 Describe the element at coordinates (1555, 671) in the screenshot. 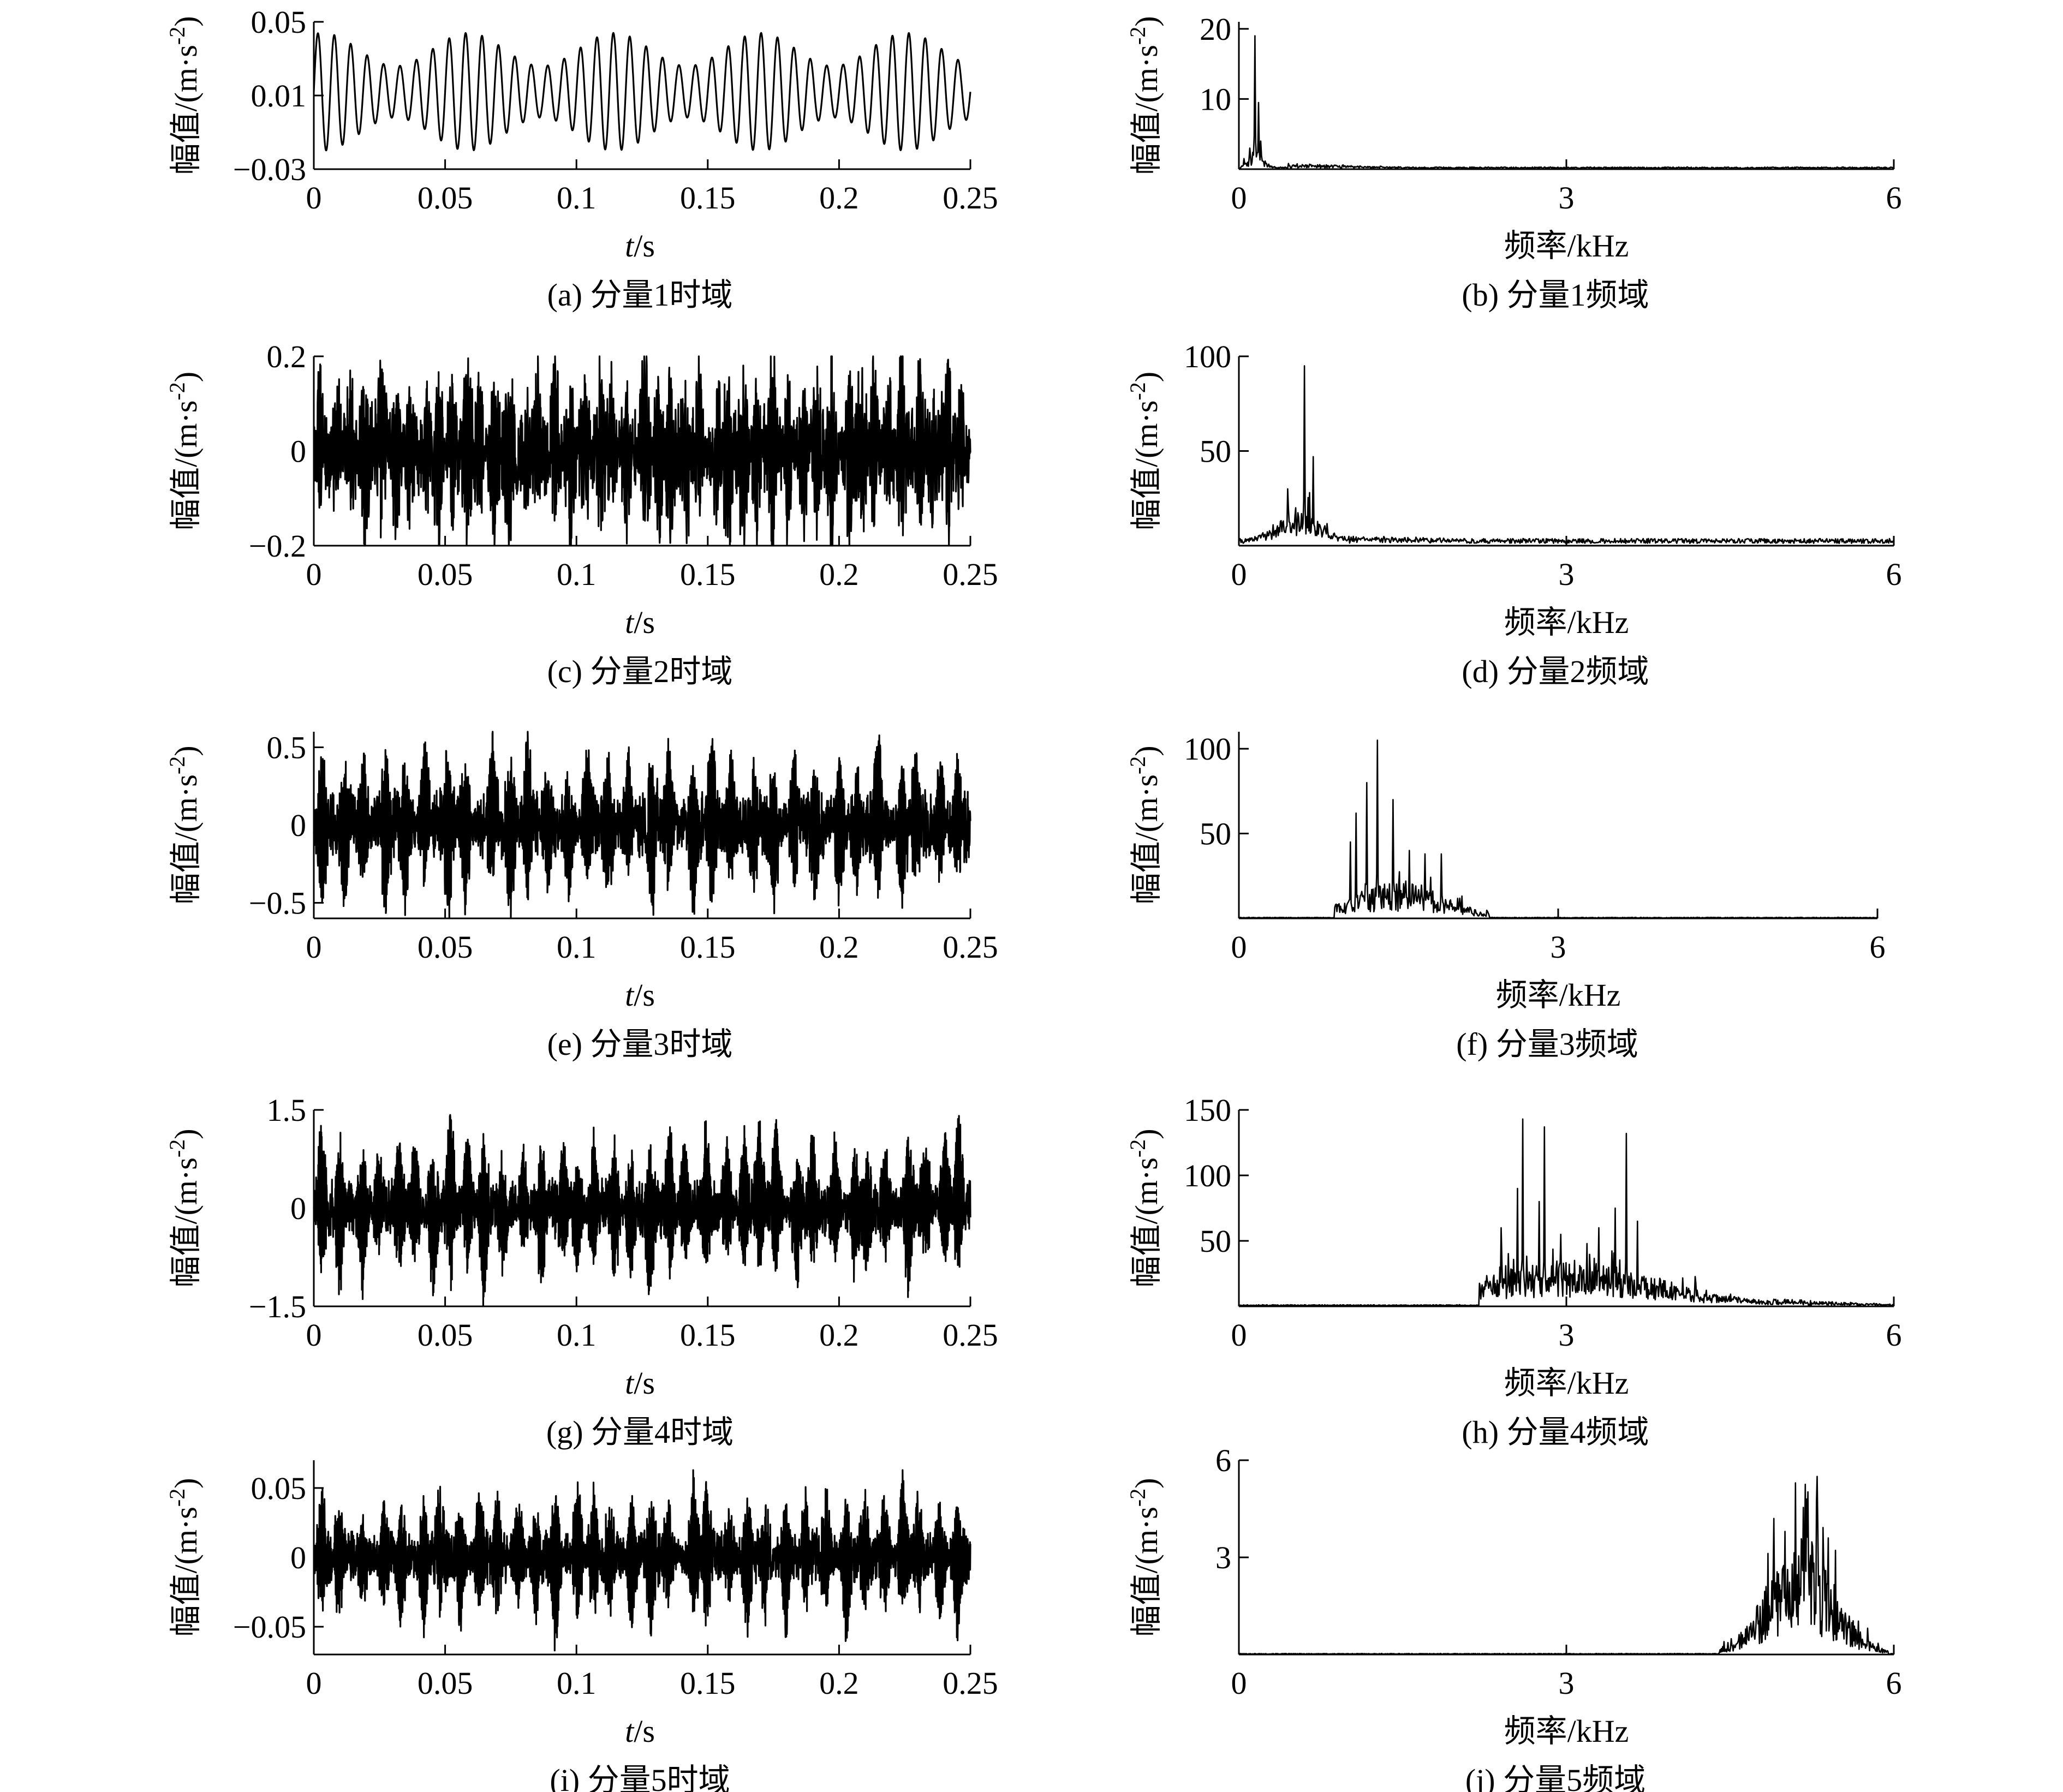

I see `panel-caption: (d) 分量2频域` at that location.